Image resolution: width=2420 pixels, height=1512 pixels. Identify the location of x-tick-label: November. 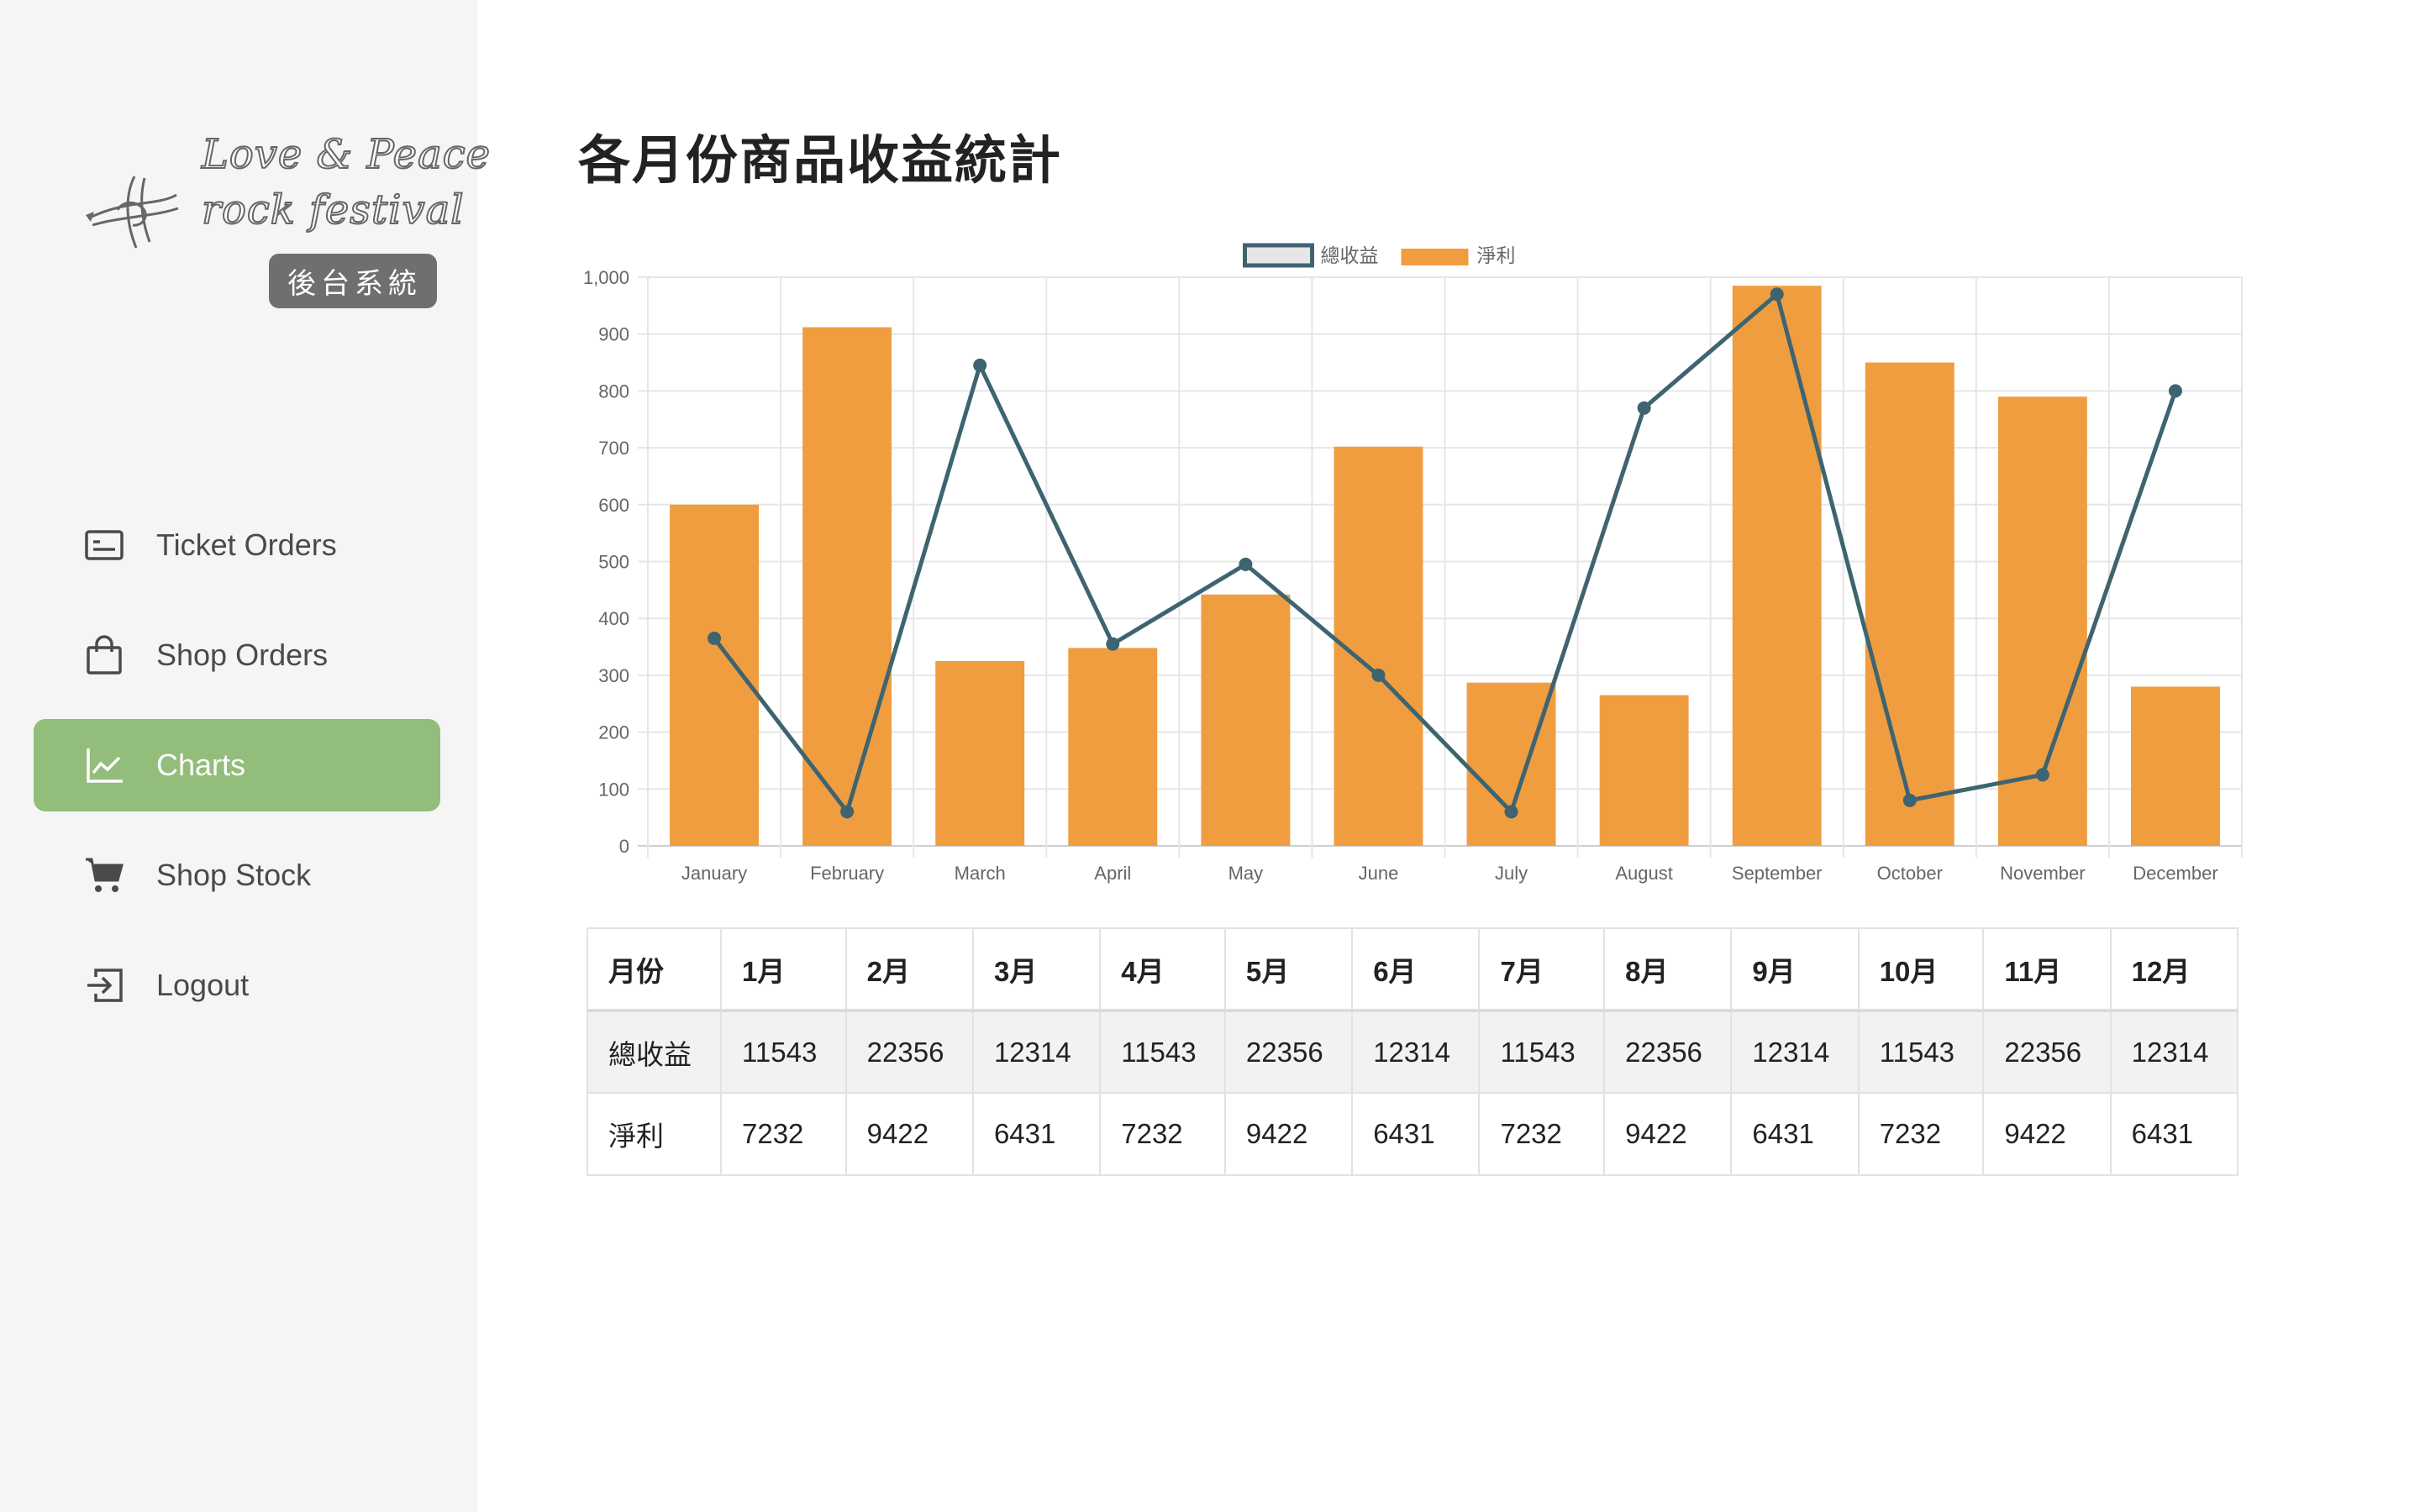
(2043, 873).